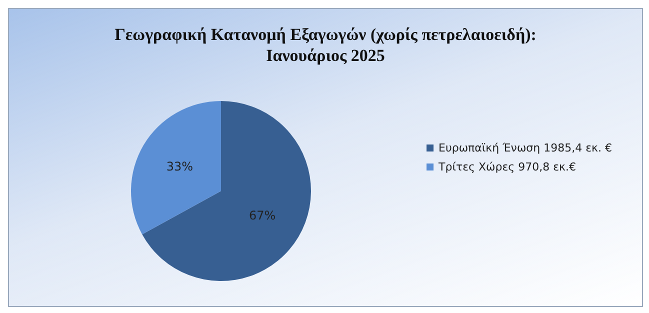 The image size is (649, 313). I want to click on legend-label: Τρίτες Χώρες 970,8 εκ.€, so click(507, 167).